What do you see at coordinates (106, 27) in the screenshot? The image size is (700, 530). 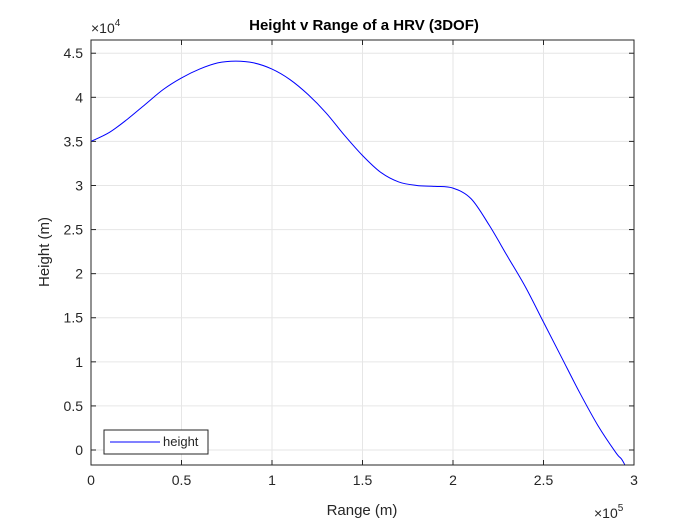 I see `y-exponent-label: ×10⁴` at bounding box center [106, 27].